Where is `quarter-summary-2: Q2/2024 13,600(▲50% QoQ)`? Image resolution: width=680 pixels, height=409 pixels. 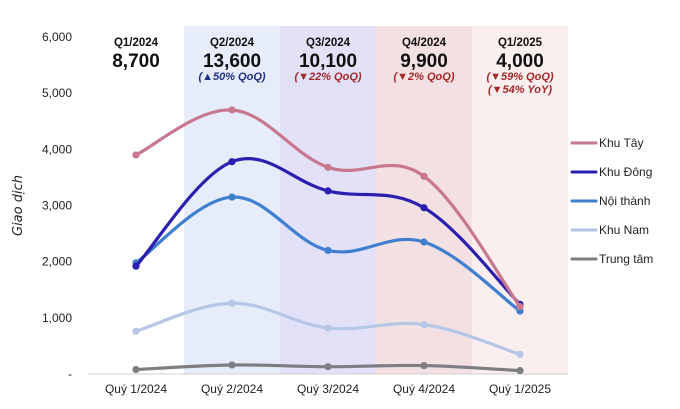
quarter-summary-2: Q2/2024 13,600(▲50% QoQ) is located at coordinates (231, 60).